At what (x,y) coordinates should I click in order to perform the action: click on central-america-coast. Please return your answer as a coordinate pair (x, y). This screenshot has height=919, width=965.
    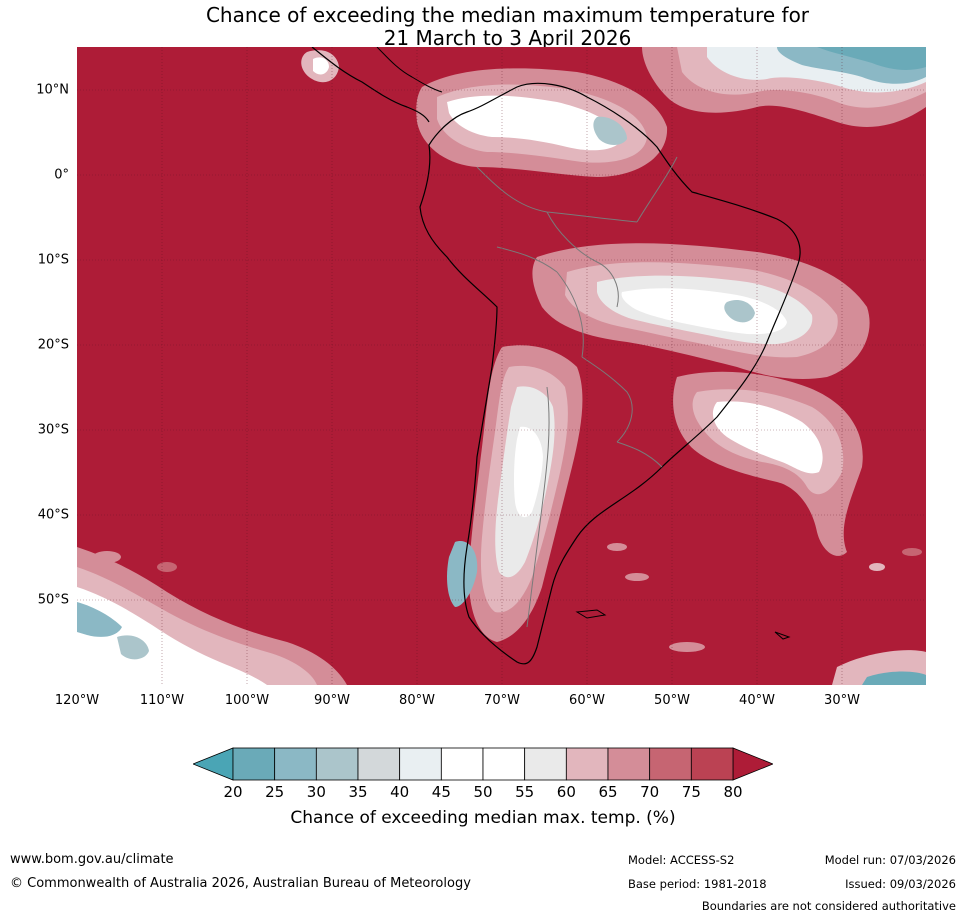
    Looking at the image, I should click on (370, 85).